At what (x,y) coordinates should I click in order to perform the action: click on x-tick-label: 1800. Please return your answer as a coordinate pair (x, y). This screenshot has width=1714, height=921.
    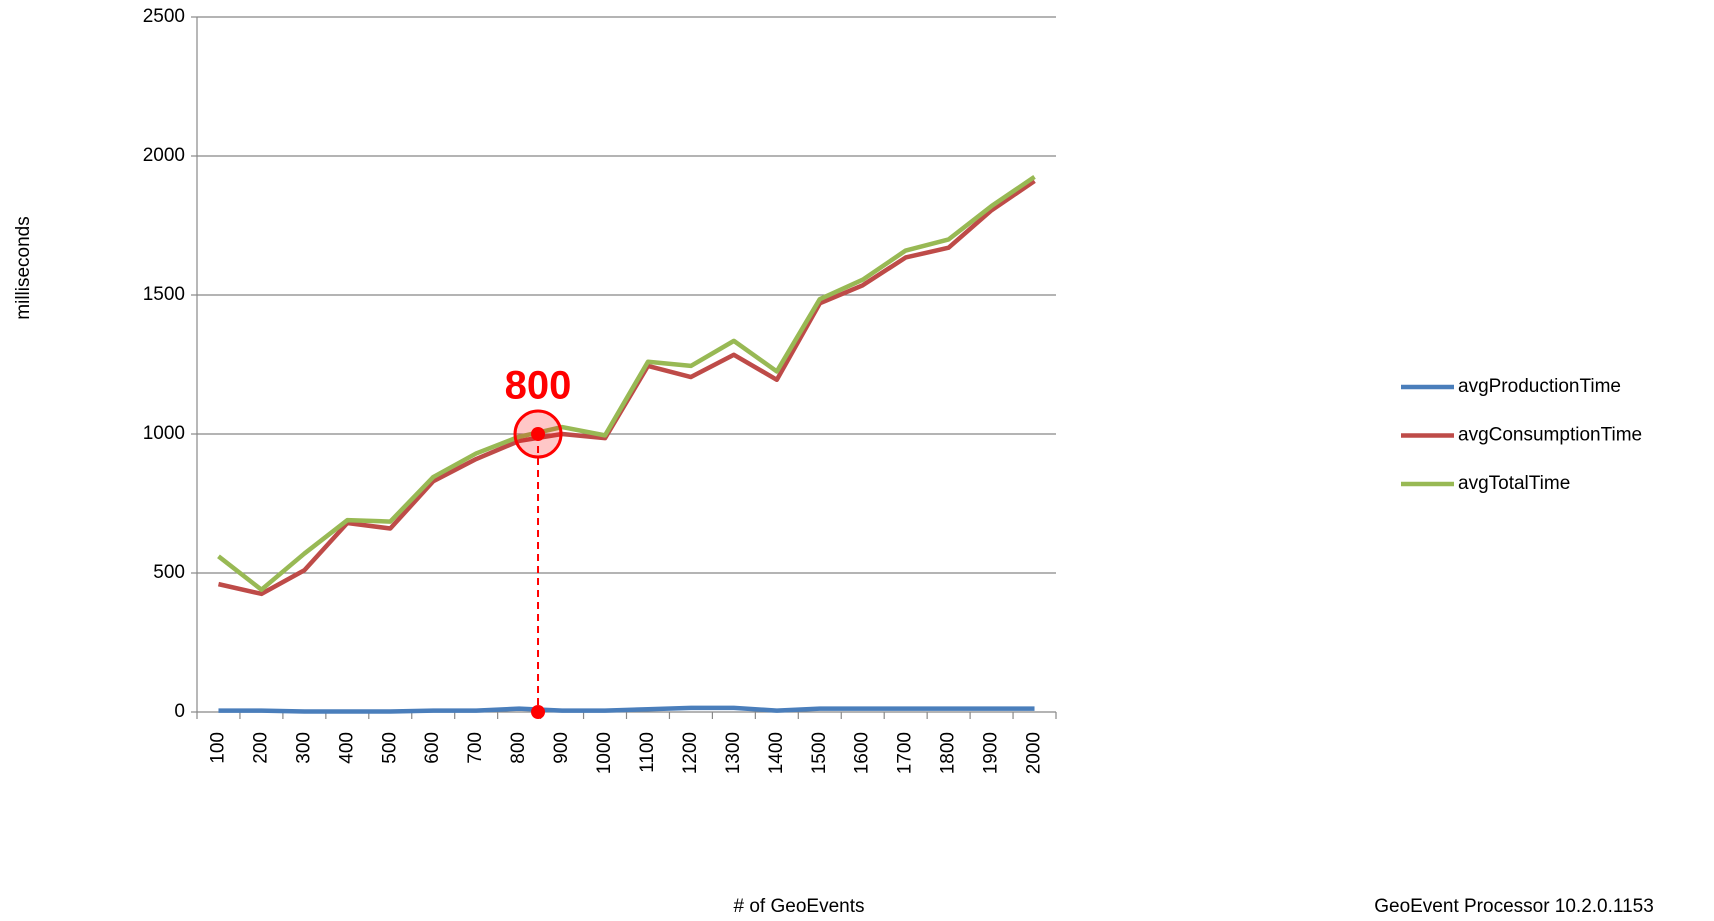
    Looking at the image, I should click on (948, 753).